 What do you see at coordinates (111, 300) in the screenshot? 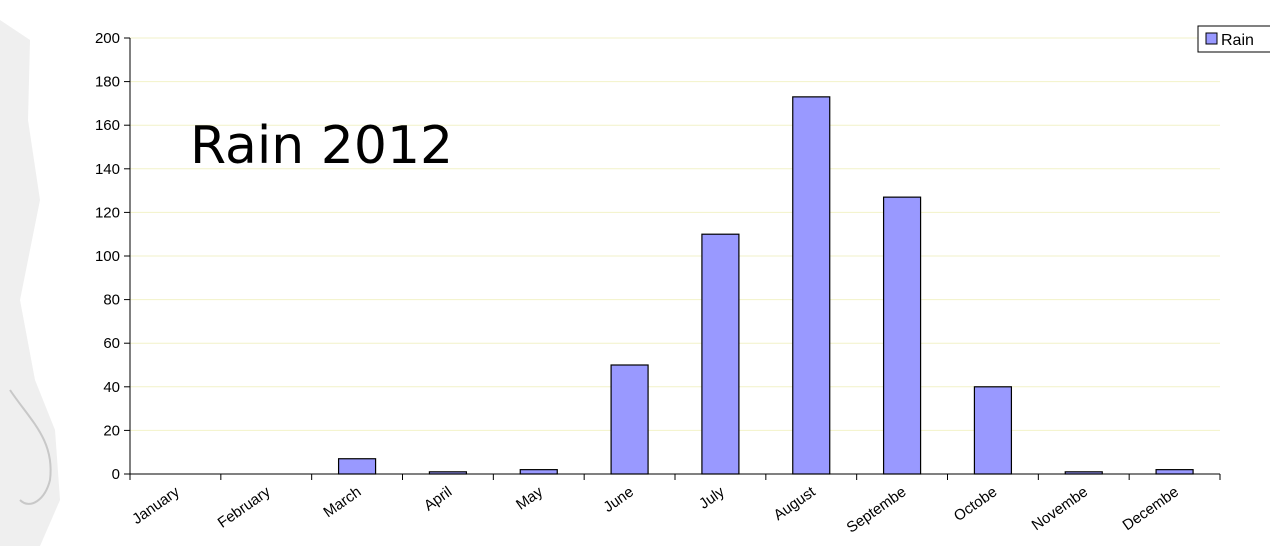
I see `y-tick-label: 80` at bounding box center [111, 300].